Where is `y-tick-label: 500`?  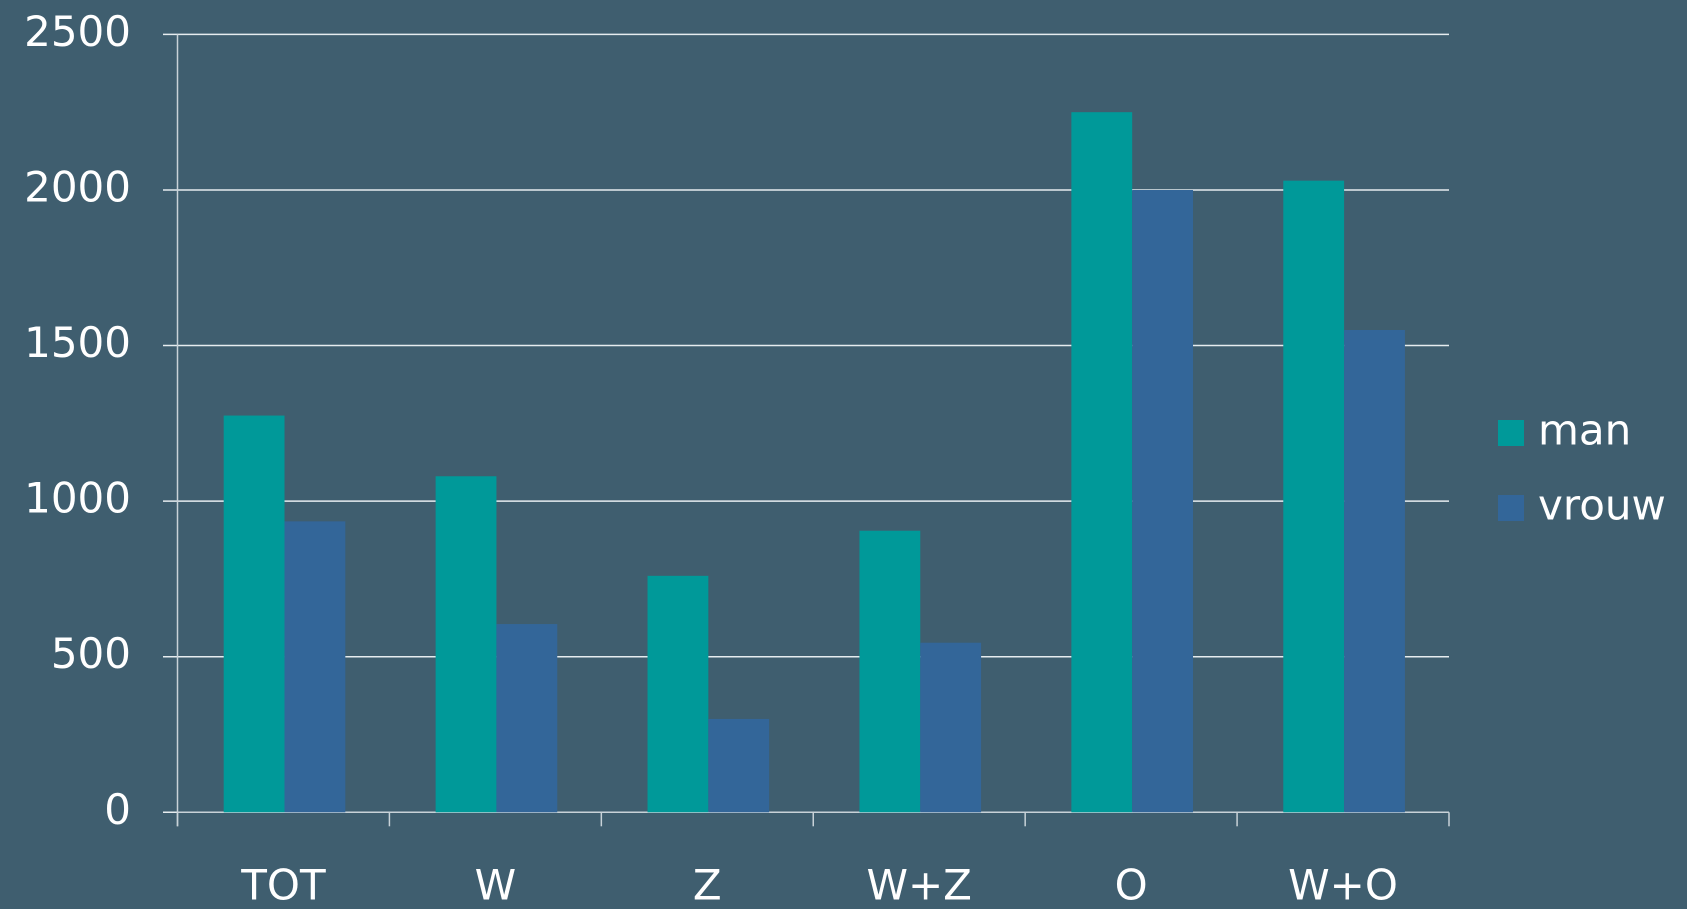
y-tick-label: 500 is located at coordinates (91, 653).